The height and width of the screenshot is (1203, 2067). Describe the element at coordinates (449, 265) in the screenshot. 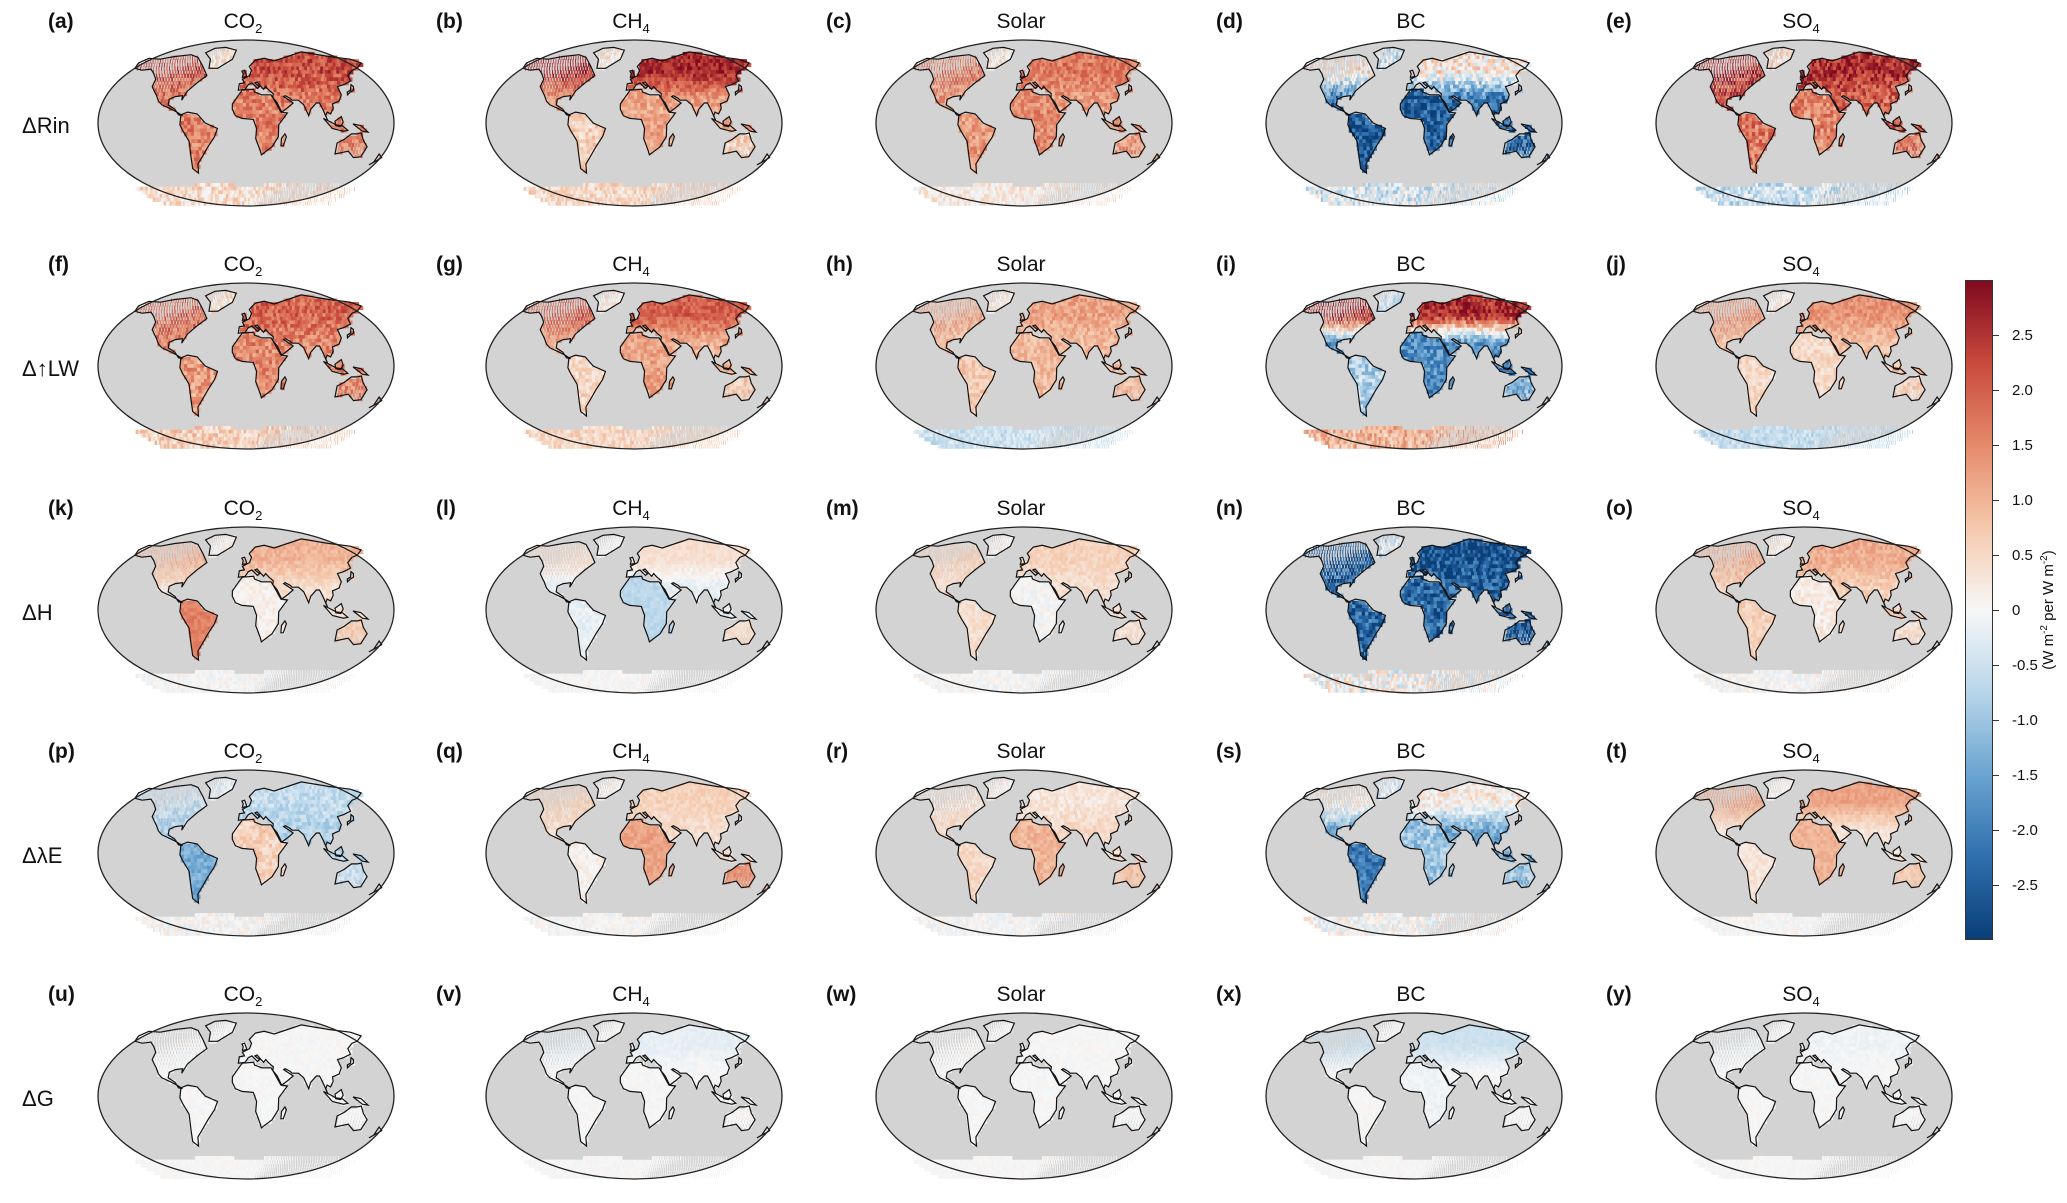

I see `panel-letter: (g)` at that location.